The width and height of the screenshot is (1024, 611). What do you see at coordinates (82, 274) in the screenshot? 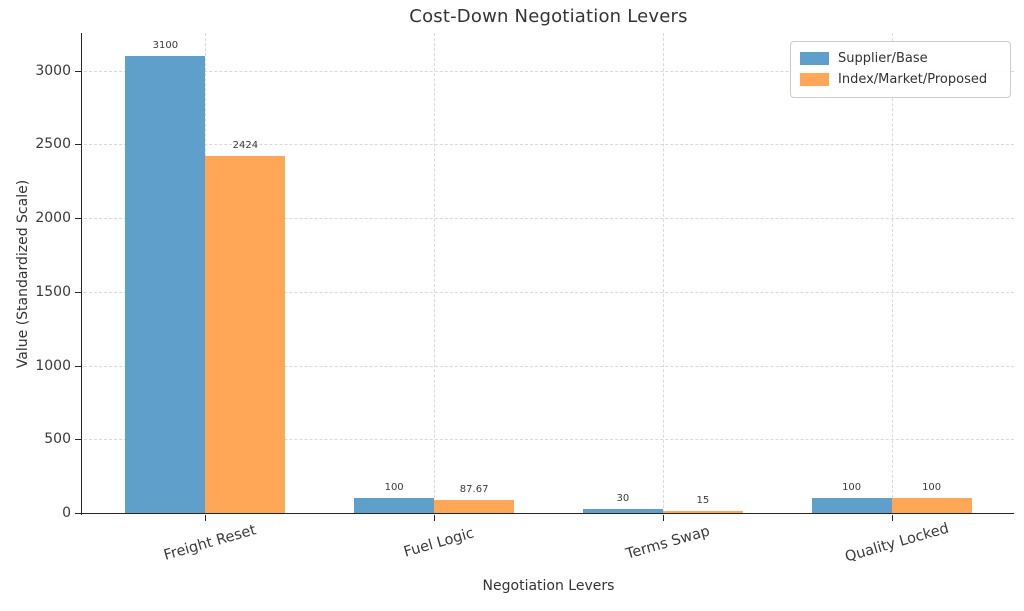
I see `y-axis-spine` at bounding box center [82, 274].